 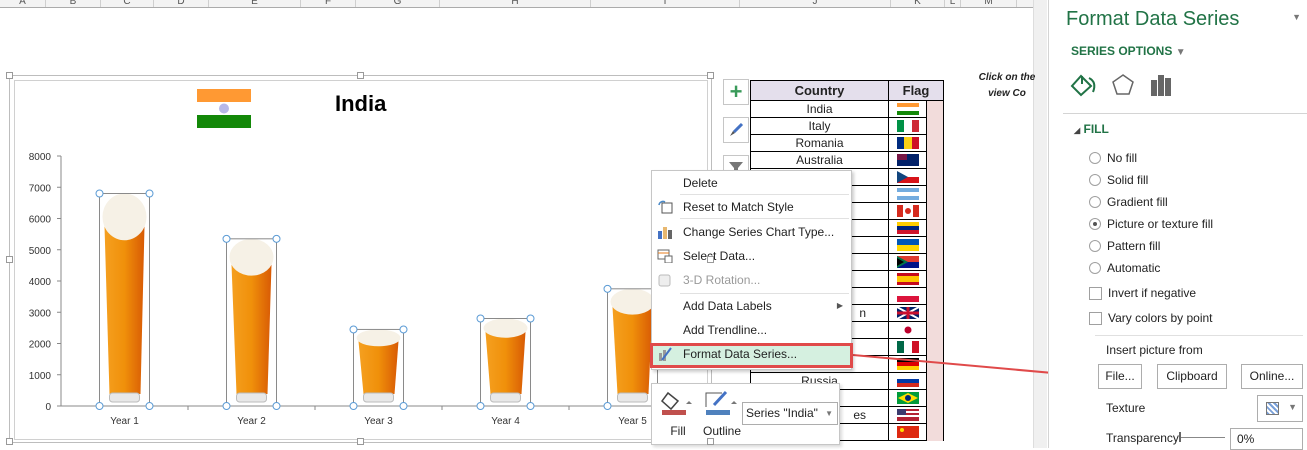 I want to click on column-header-A: A, so click(x=23, y=3).